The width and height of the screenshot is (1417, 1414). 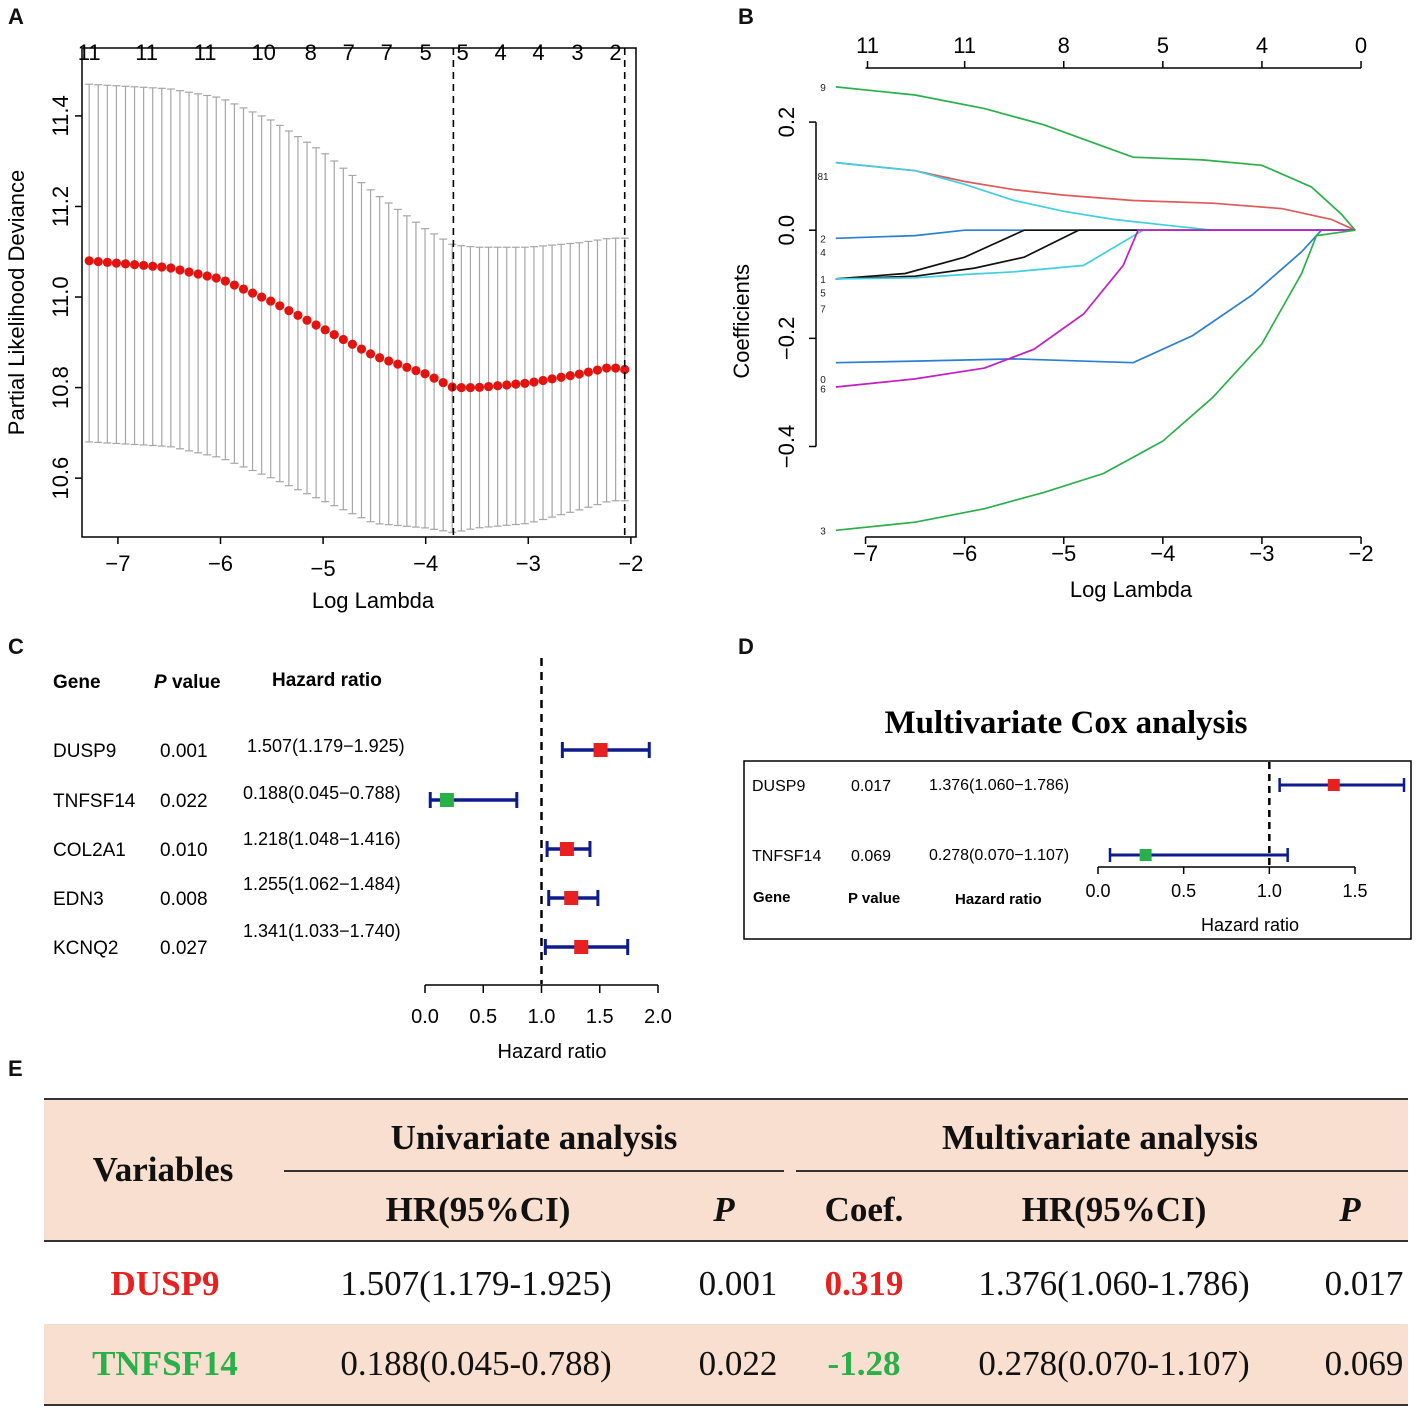 What do you see at coordinates (964, 45) in the screenshot?
I see `top-axis-label-b: 11` at bounding box center [964, 45].